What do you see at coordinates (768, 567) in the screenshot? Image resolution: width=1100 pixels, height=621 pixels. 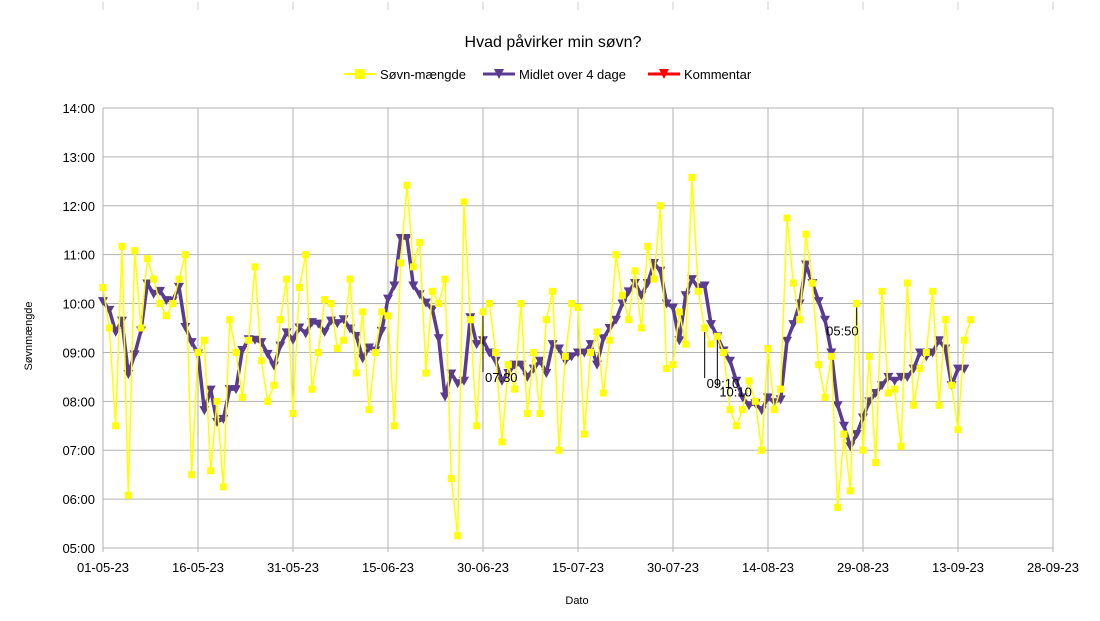 I see `x-tick-label: 14-08-23` at bounding box center [768, 567].